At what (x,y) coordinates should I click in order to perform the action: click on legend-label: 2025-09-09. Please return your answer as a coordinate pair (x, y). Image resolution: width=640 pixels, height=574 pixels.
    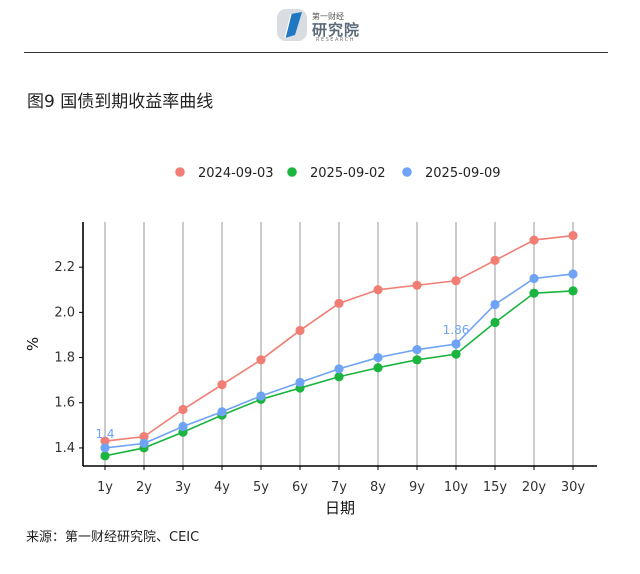
    Looking at the image, I should click on (463, 173).